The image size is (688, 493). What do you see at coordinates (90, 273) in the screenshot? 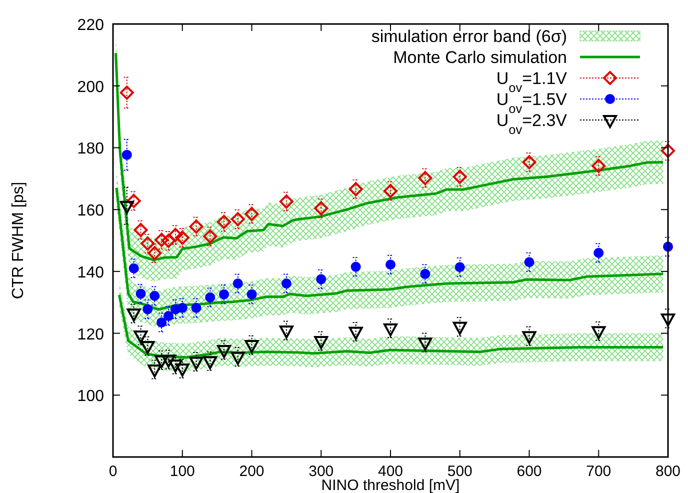
I see `y-tick-label: 140` at bounding box center [90, 273].